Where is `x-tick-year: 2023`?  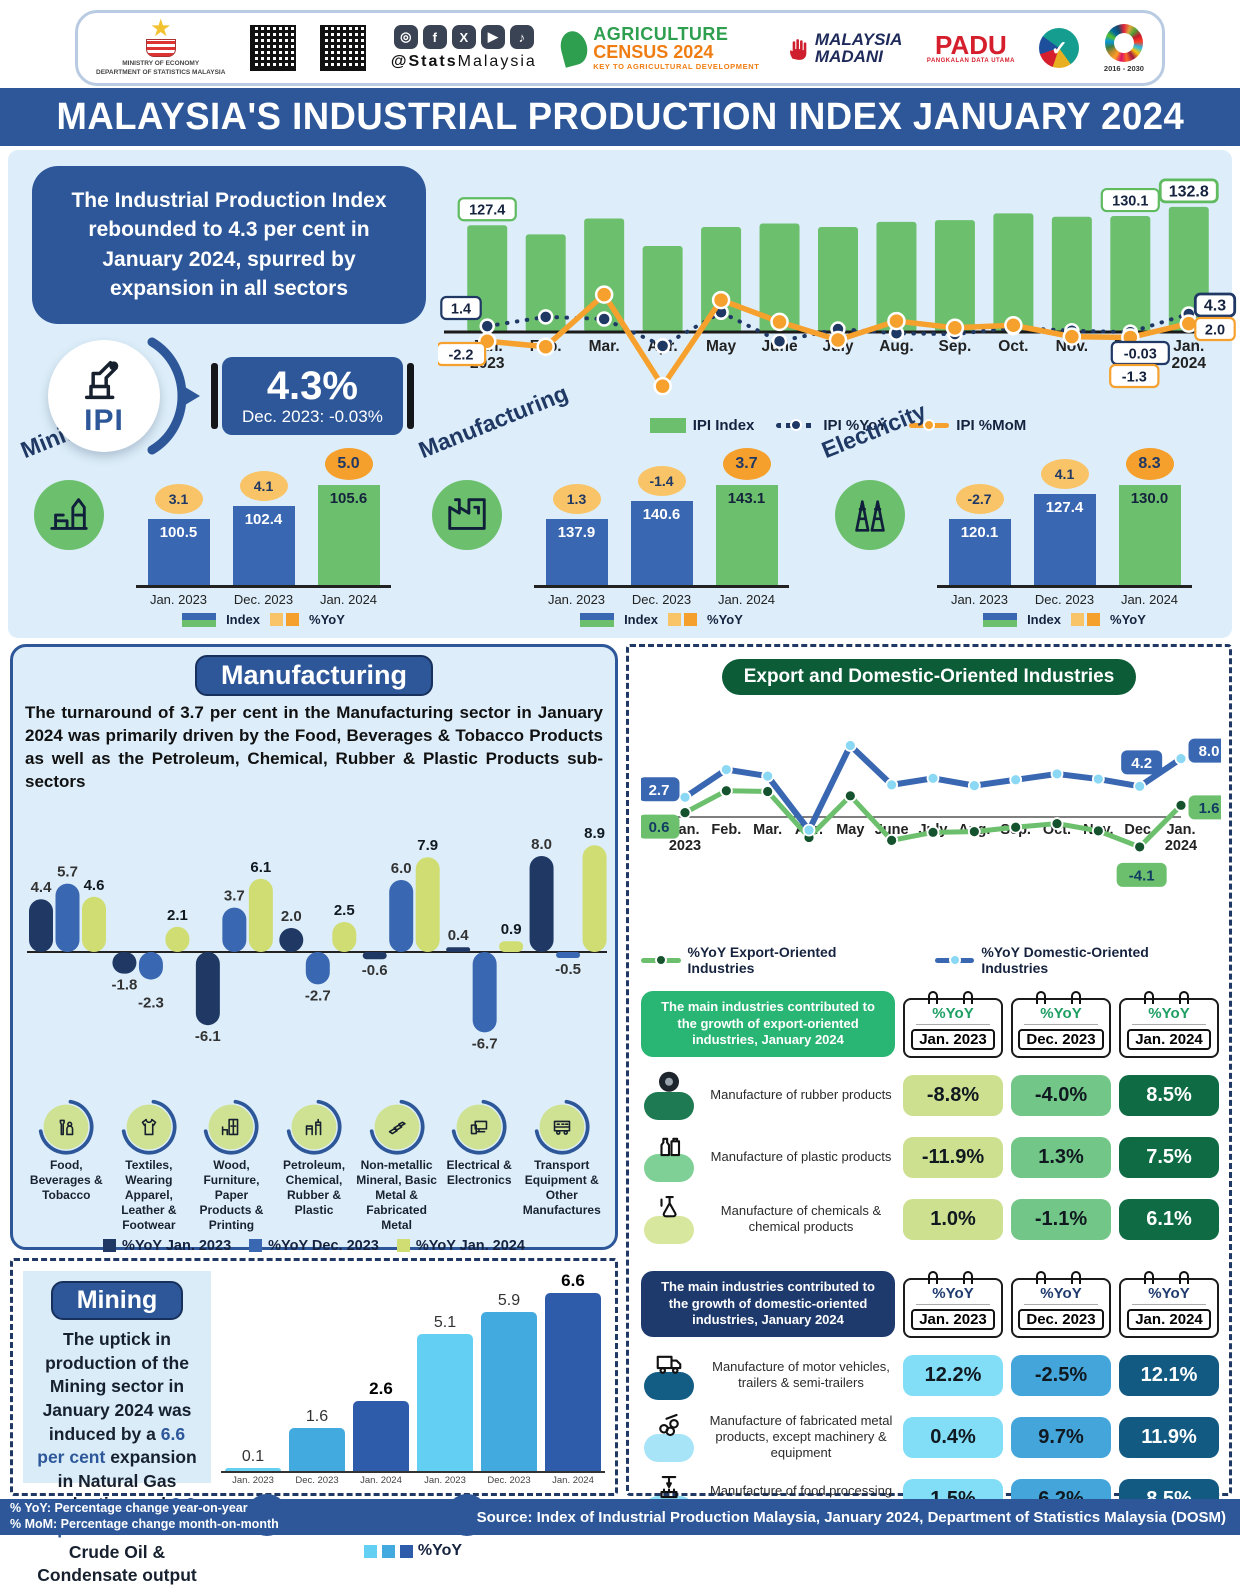
x-tick-year: 2023 is located at coordinates (685, 846).